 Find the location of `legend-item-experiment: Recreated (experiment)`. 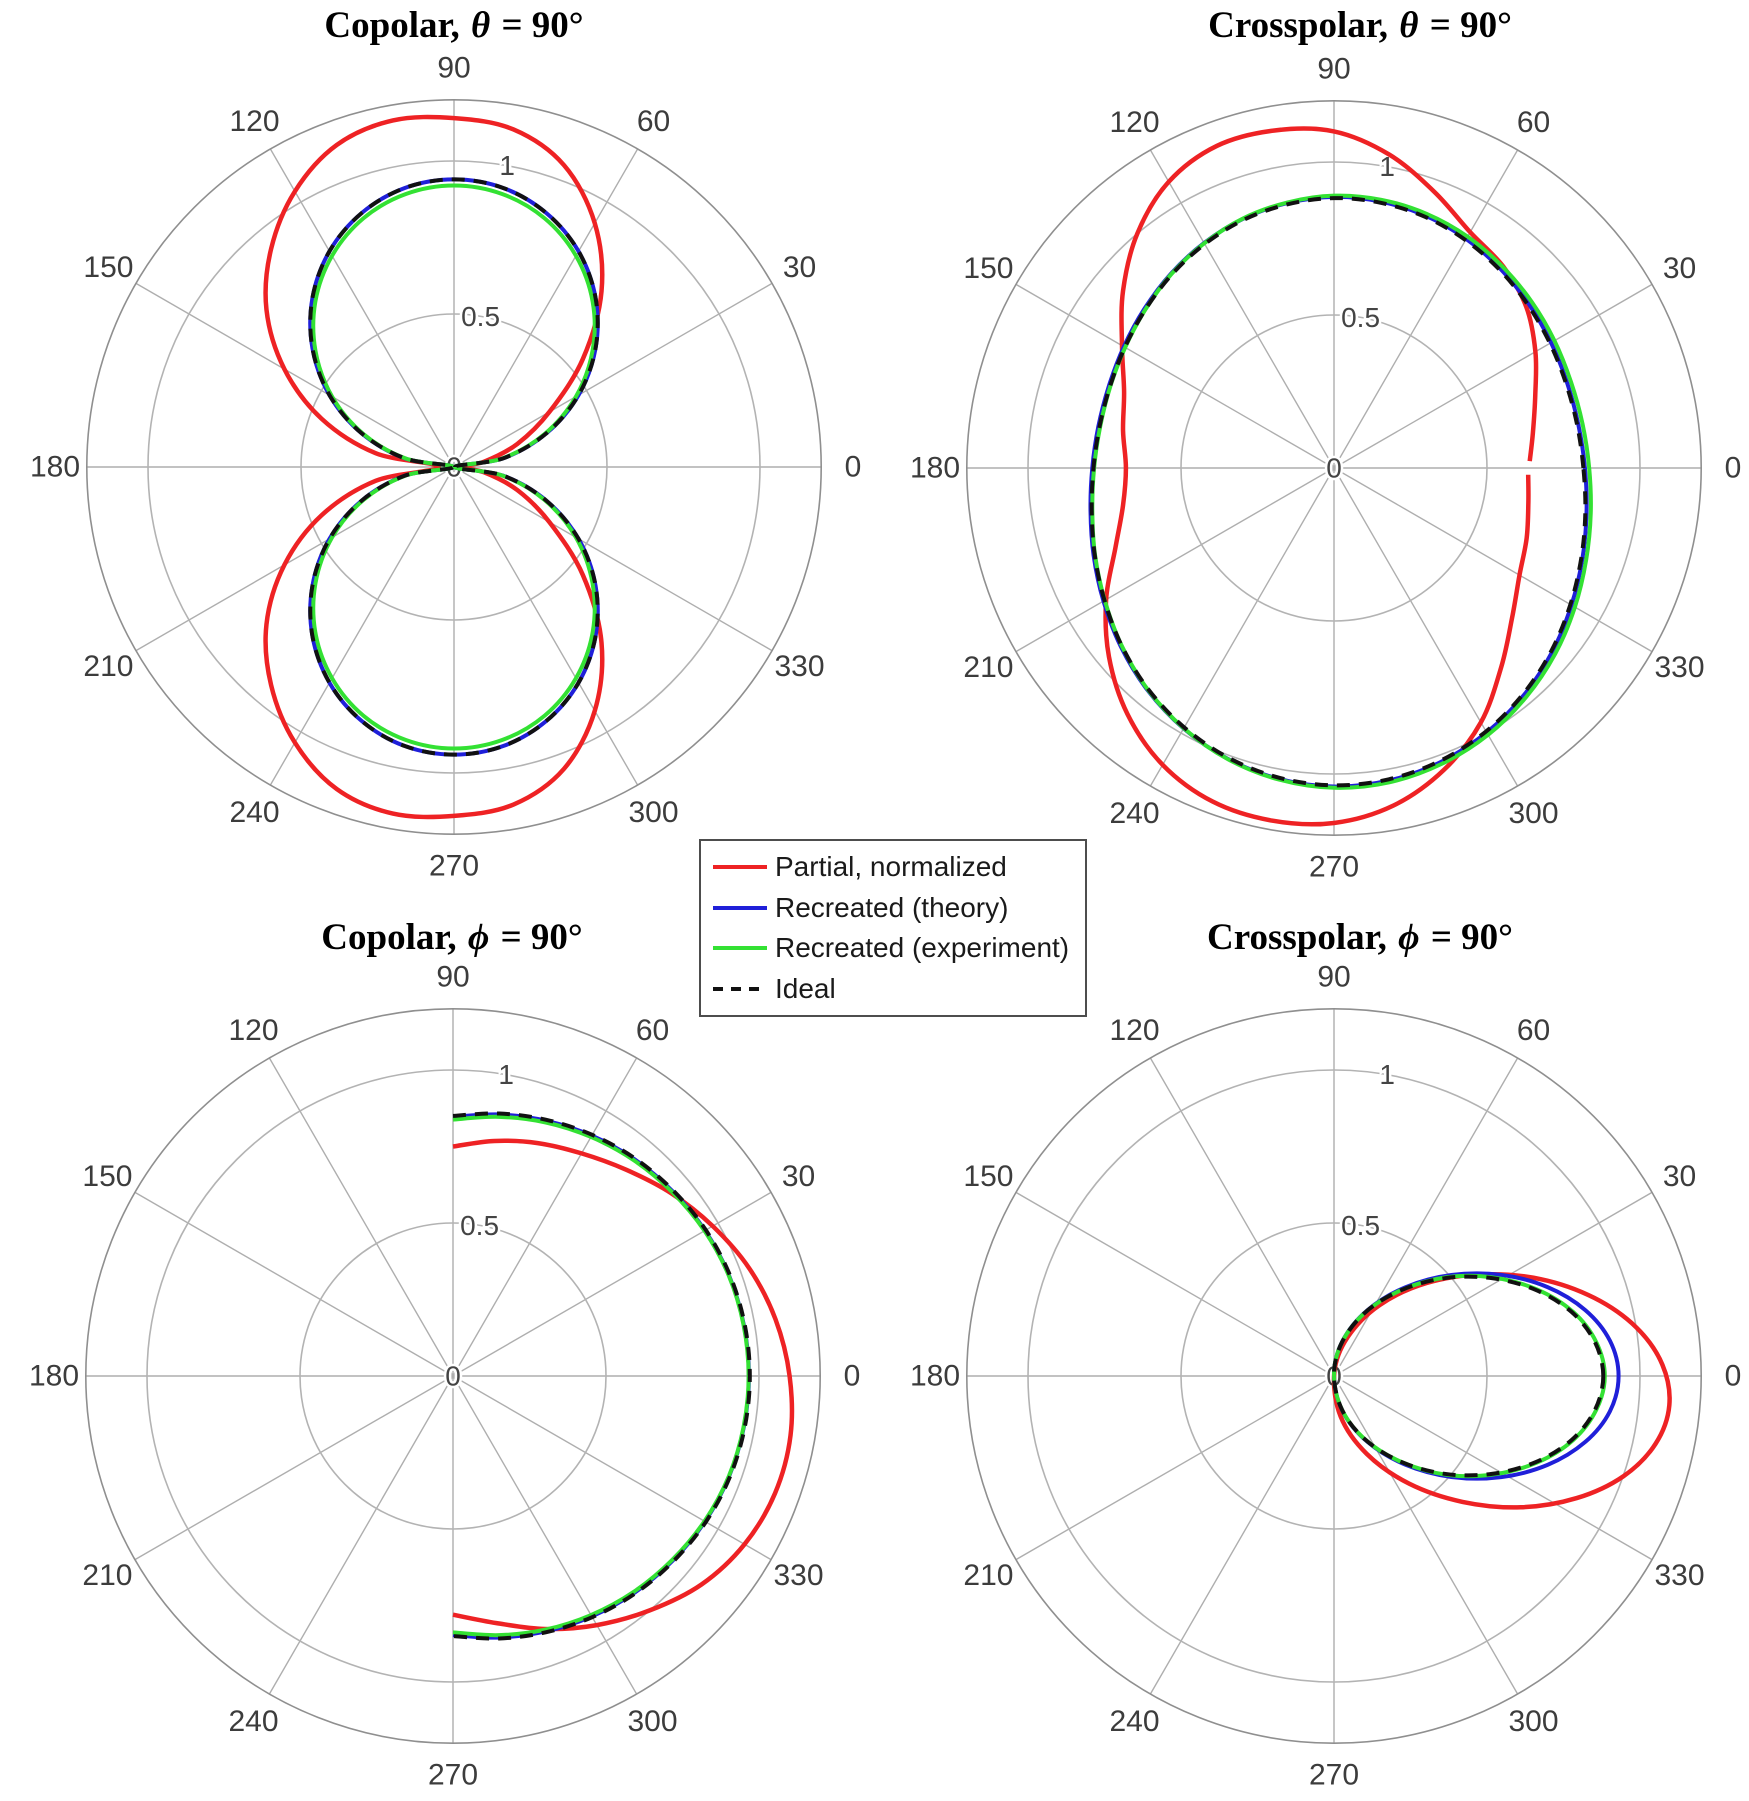

legend-item-experiment: Recreated (experiment) is located at coordinates (893, 948).